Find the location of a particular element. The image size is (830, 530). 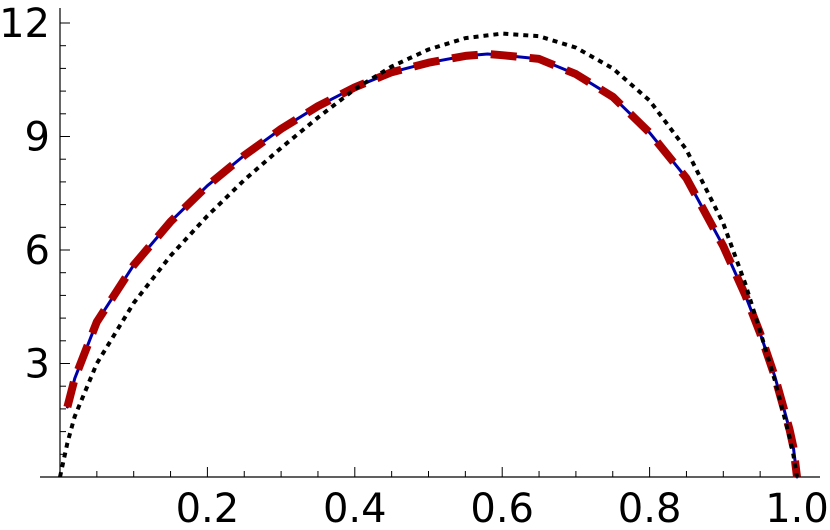

x-tick-label: 0.4 is located at coordinates (355, 508).